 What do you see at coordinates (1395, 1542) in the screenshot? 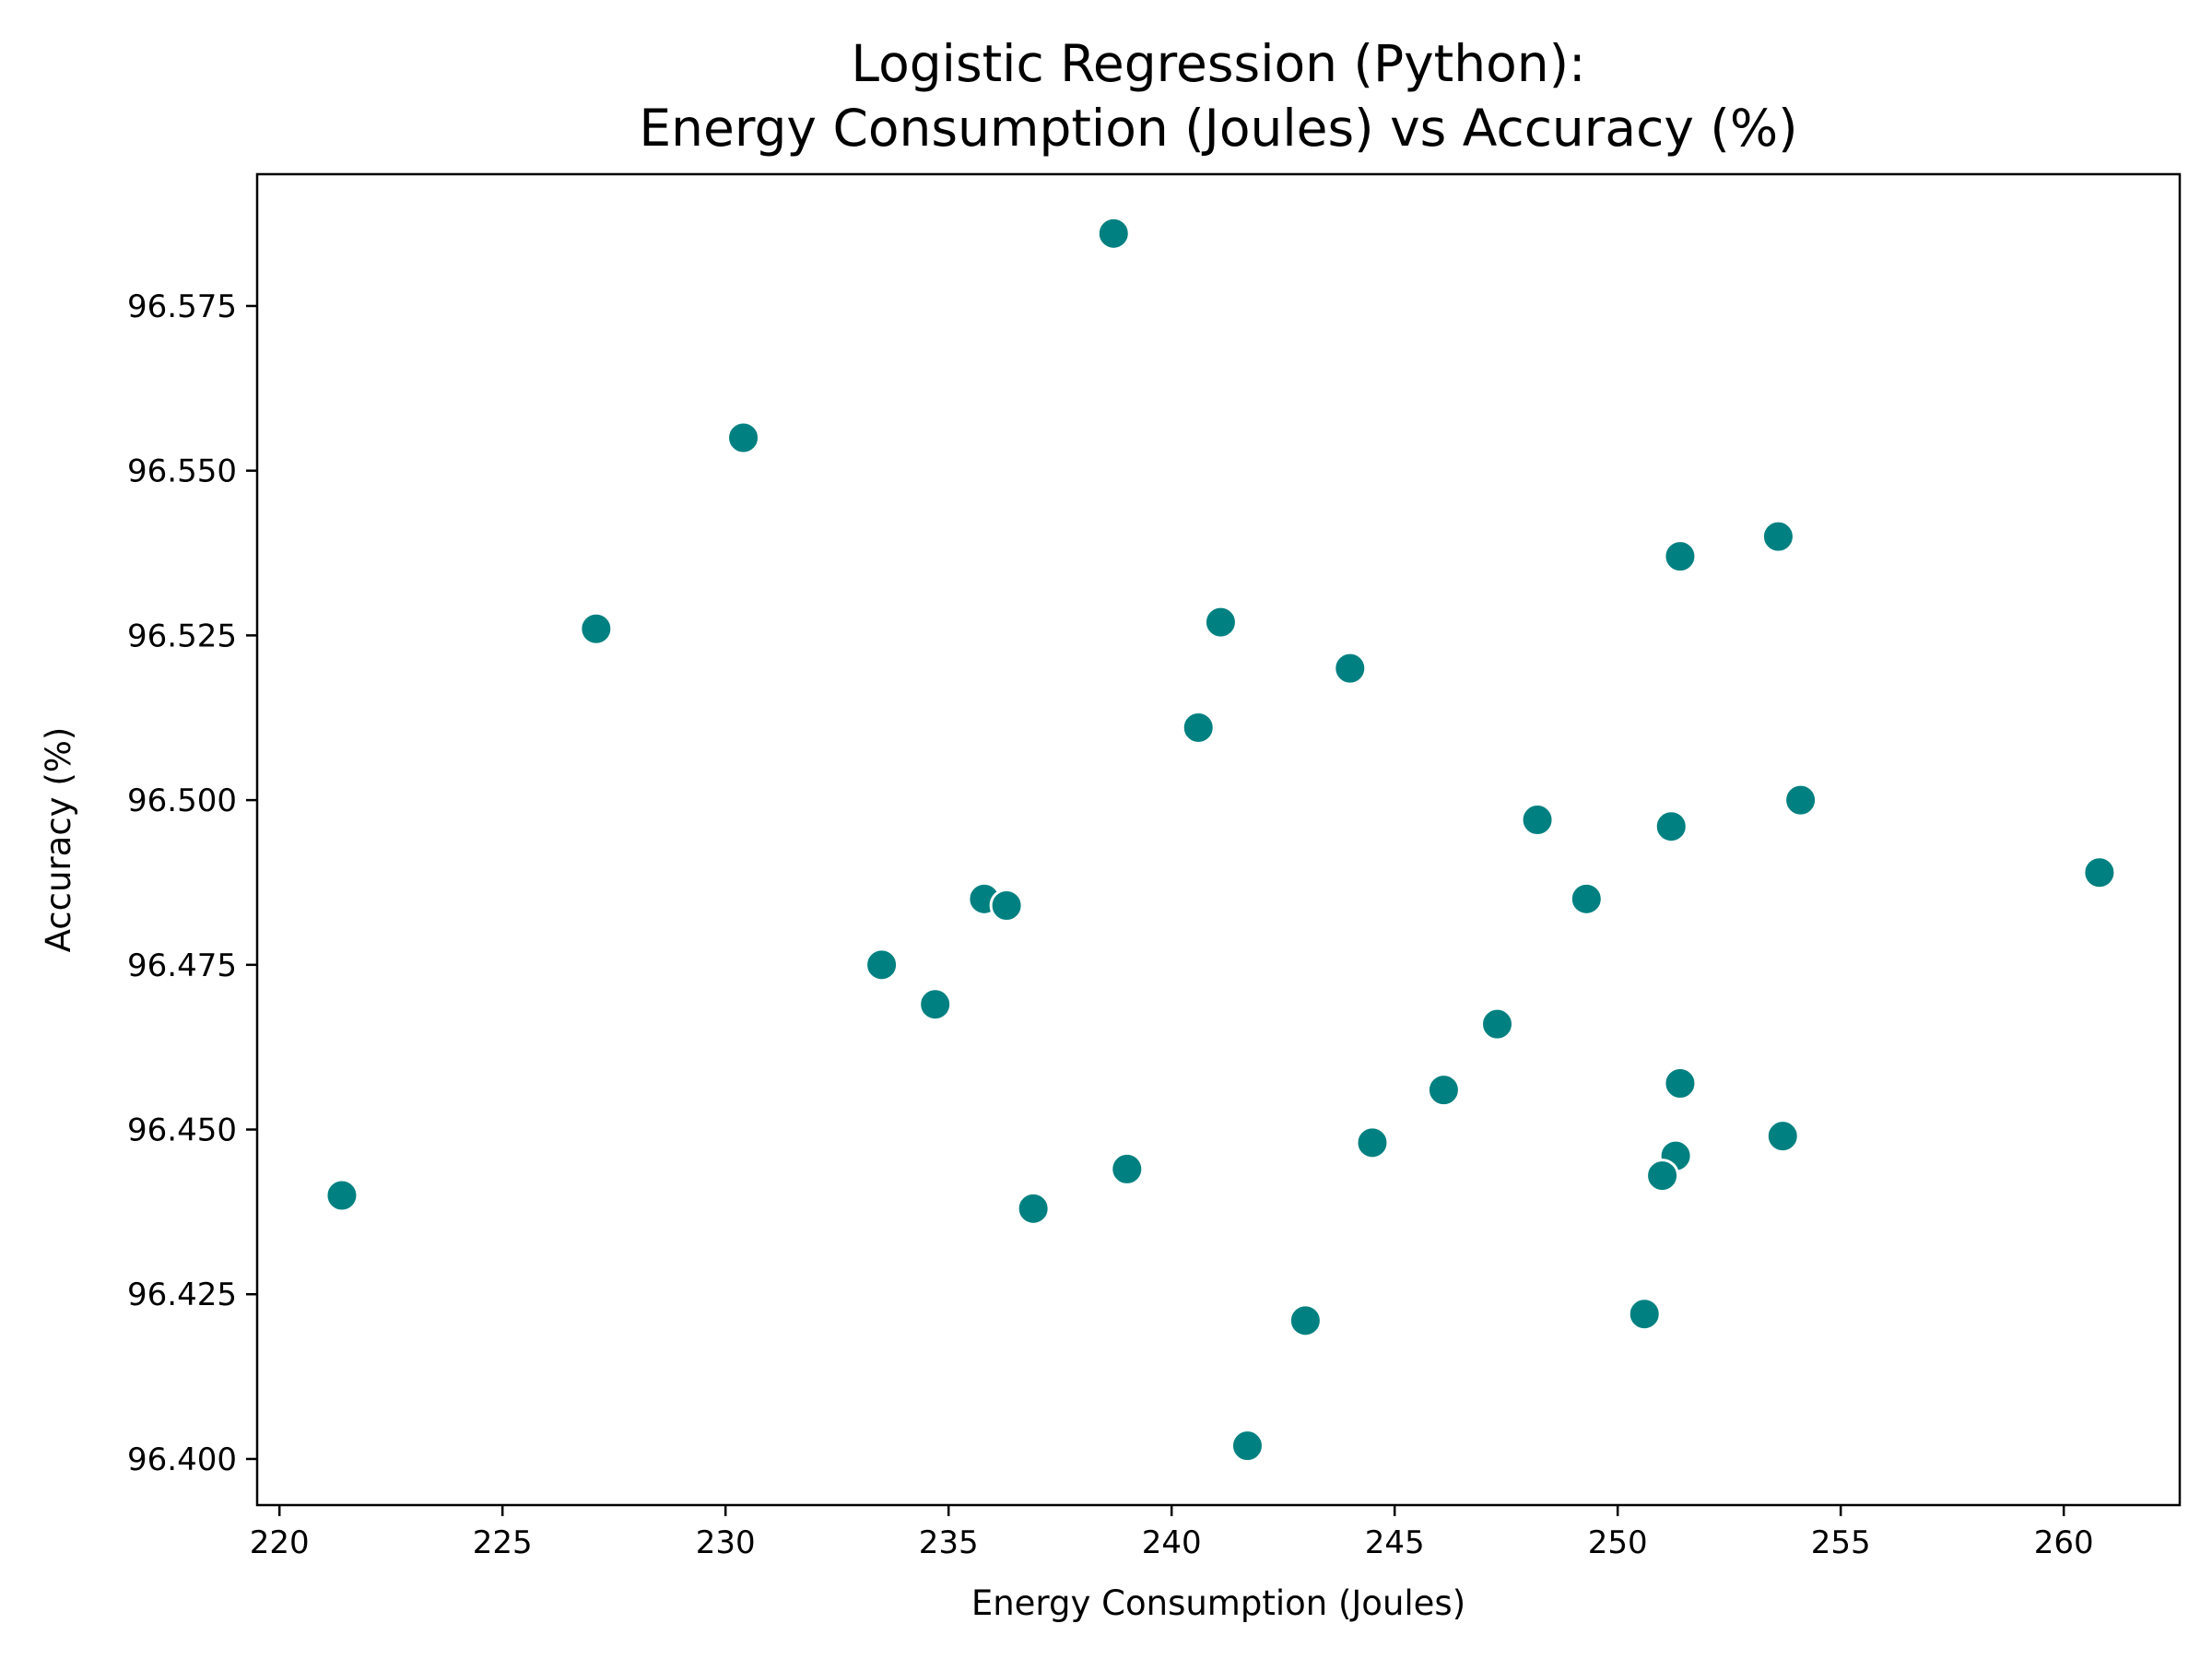
I see `x-tick-label: 245` at bounding box center [1395, 1542].